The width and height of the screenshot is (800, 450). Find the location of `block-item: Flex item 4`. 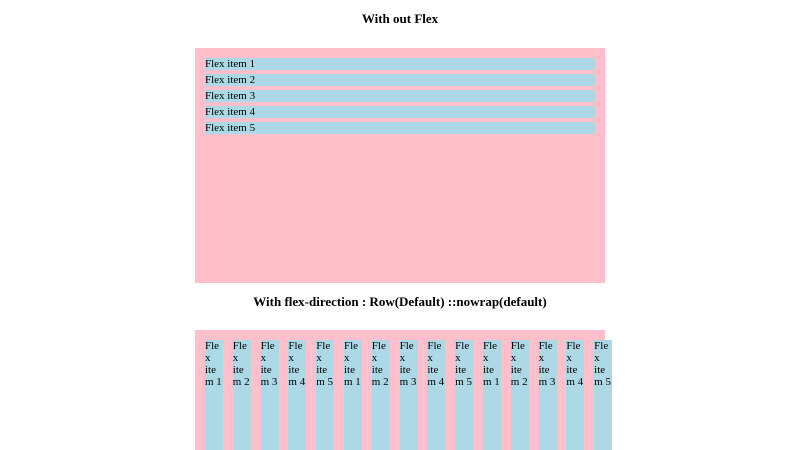

block-item: Flex item 4 is located at coordinates (400, 112).